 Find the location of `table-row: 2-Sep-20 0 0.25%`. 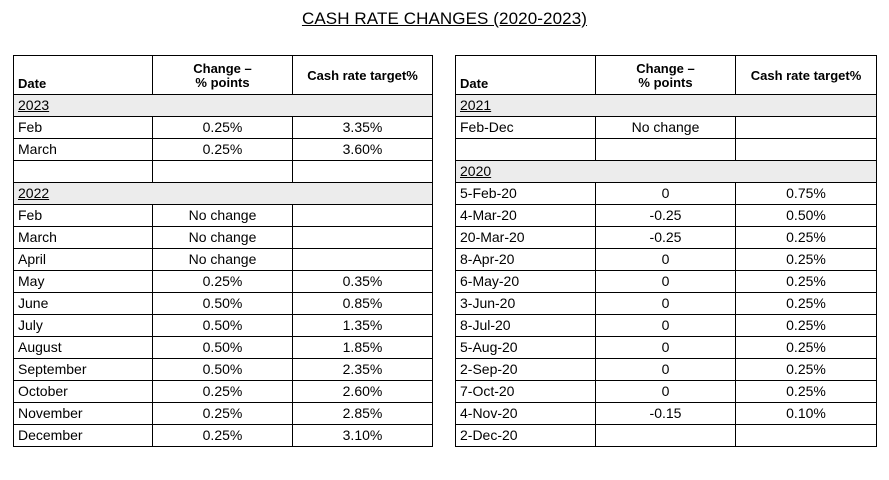

table-row: 2-Sep-20 0 0.25% is located at coordinates (666, 369).